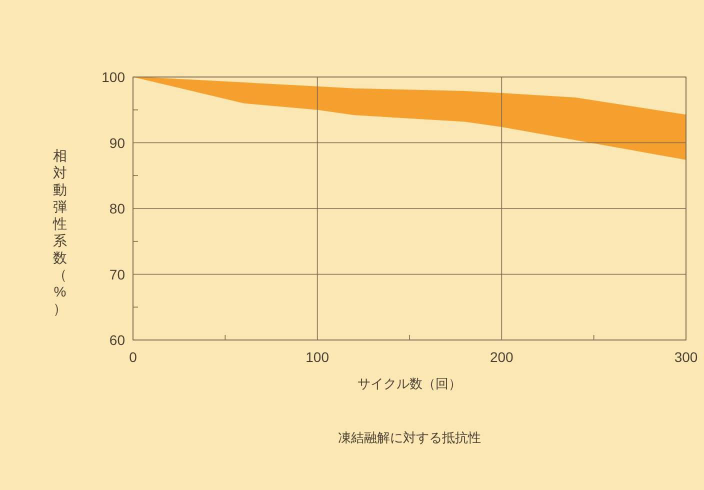 Image resolution: width=704 pixels, height=490 pixels. What do you see at coordinates (133, 357) in the screenshot?
I see `x-tick-label: 0` at bounding box center [133, 357].